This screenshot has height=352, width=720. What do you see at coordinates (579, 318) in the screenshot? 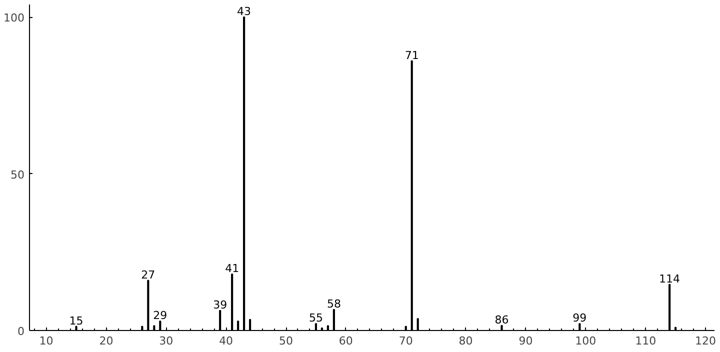
I see `annotation: 99` at bounding box center [579, 318].